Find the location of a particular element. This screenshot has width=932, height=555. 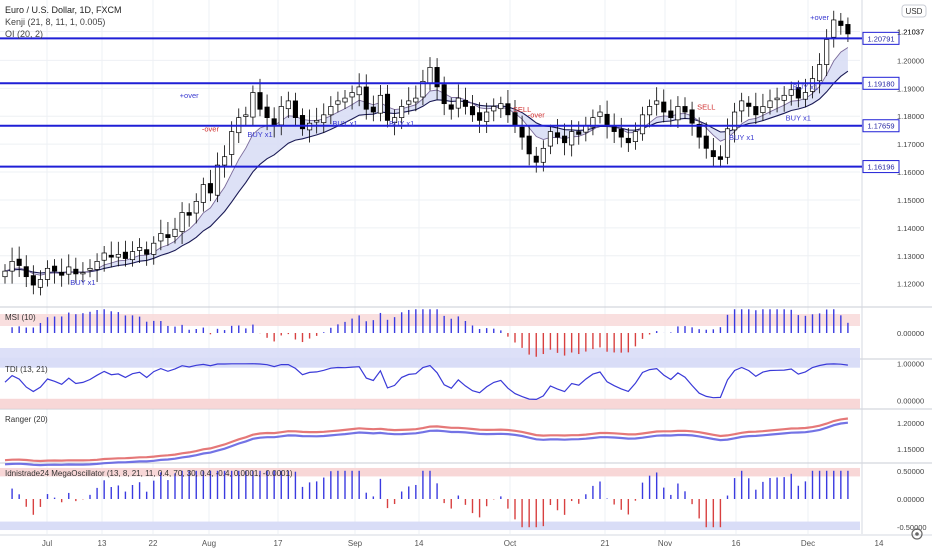

tdi-line is located at coordinates (426, 382).